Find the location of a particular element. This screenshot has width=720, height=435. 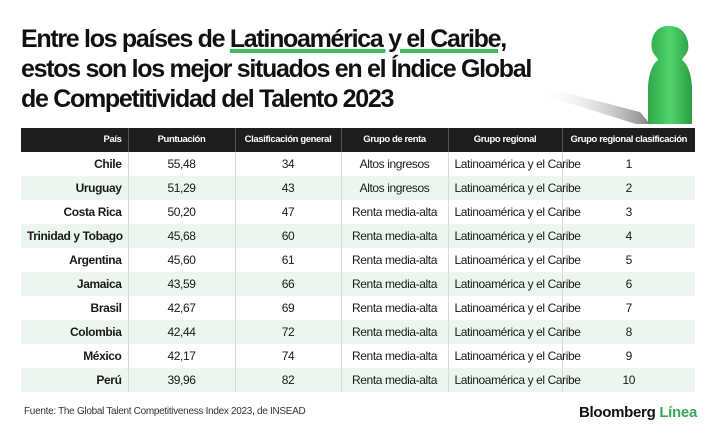

cell-country: Costa Rica is located at coordinates (75, 212).